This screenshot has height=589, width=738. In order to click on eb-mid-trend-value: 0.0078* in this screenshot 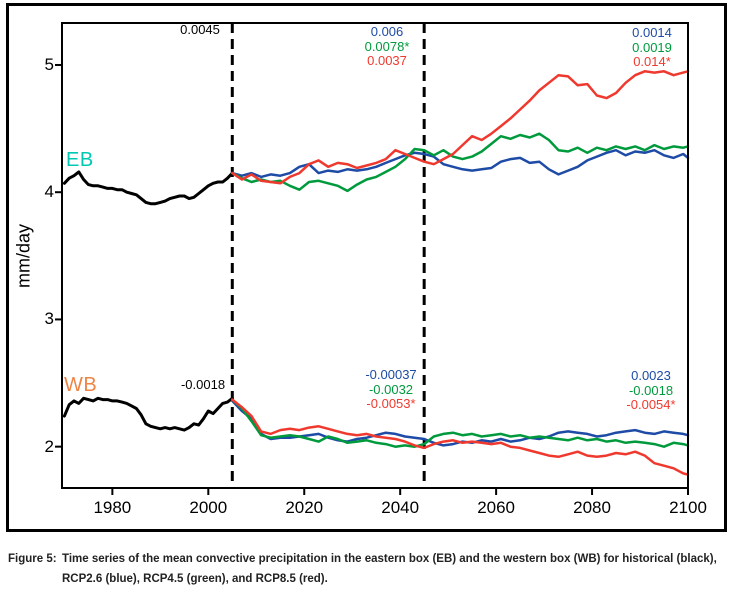, I will do `click(387, 46)`.